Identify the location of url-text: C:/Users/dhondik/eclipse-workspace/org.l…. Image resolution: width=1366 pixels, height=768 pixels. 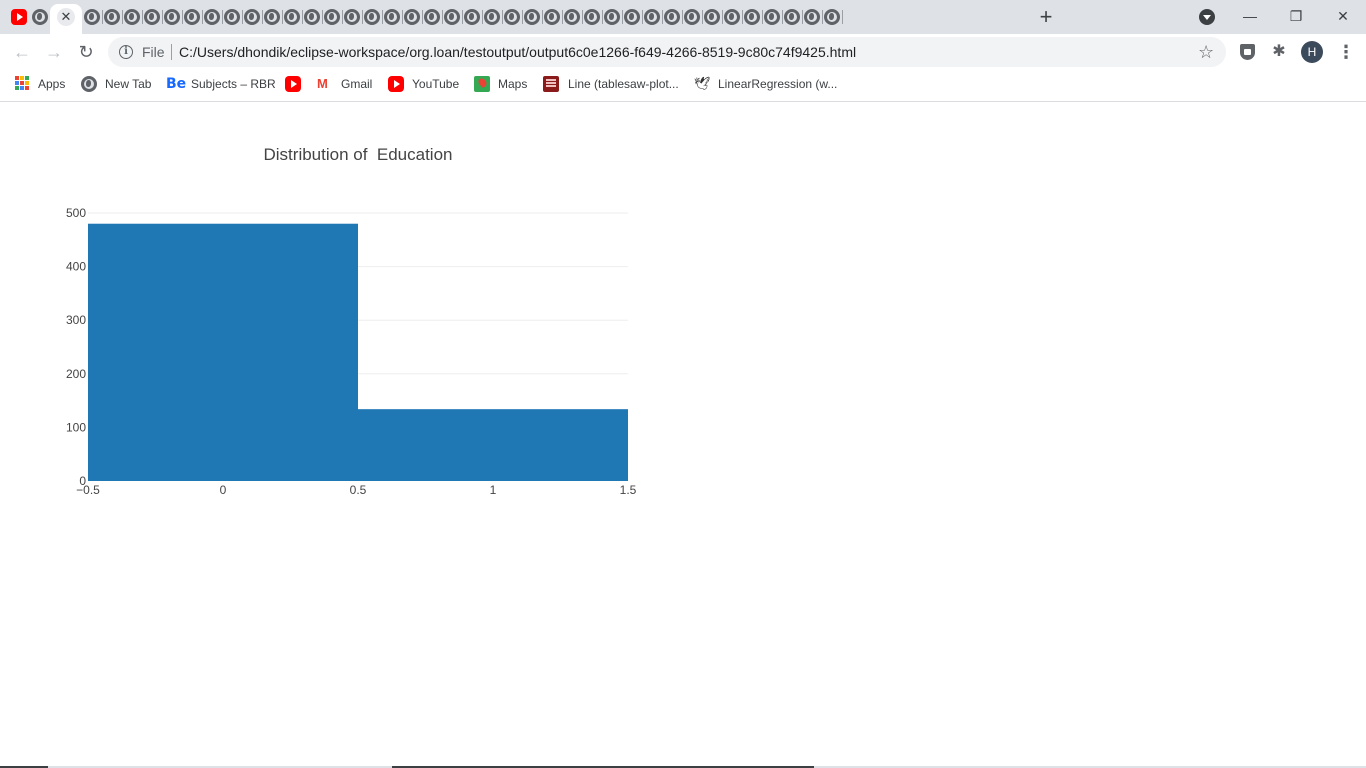
(518, 52).